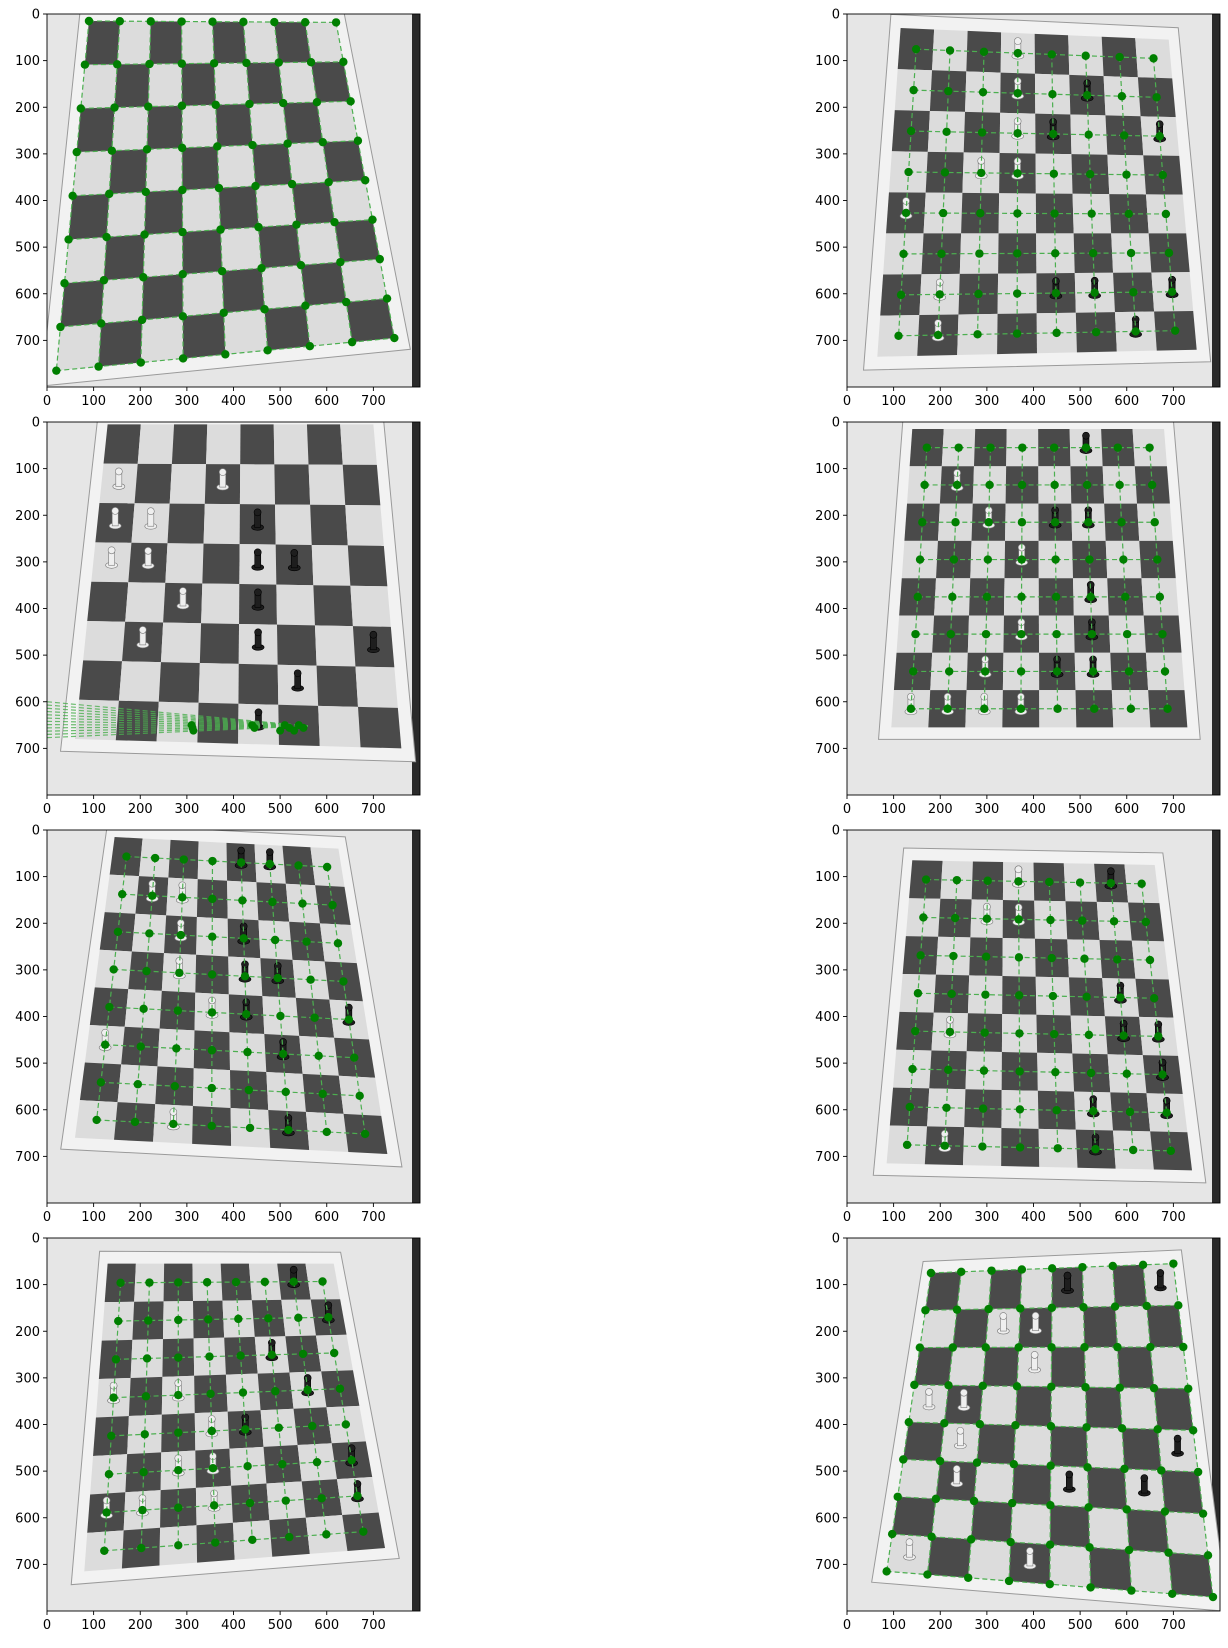 This screenshot has height=1648, width=1228. Describe the element at coordinates (36, 831) in the screenshot. I see `y-tick-label: 0` at that location.